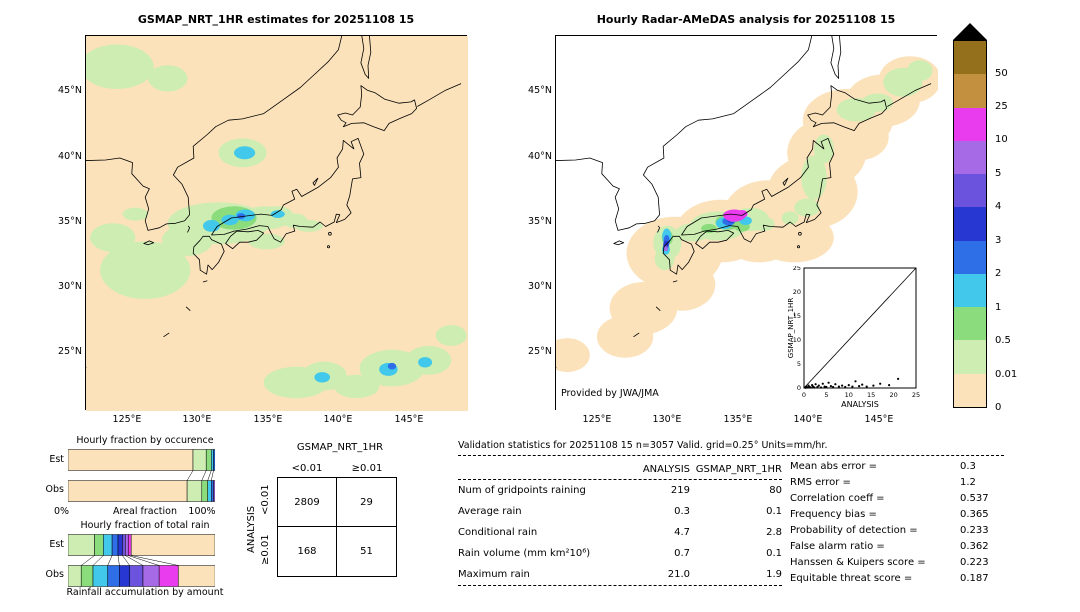 The height and width of the screenshot is (612, 1080). Describe the element at coordinates (797, 340) in the screenshot. I see `inset-y-tick: 10` at that location.